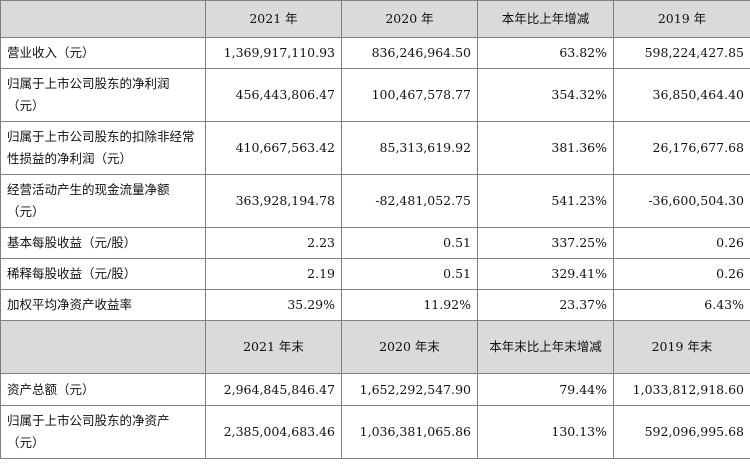 Image resolution: width=750 pixels, height=475 pixels. I want to click on cell-2021: 2,385,004,683.46, so click(273, 432).